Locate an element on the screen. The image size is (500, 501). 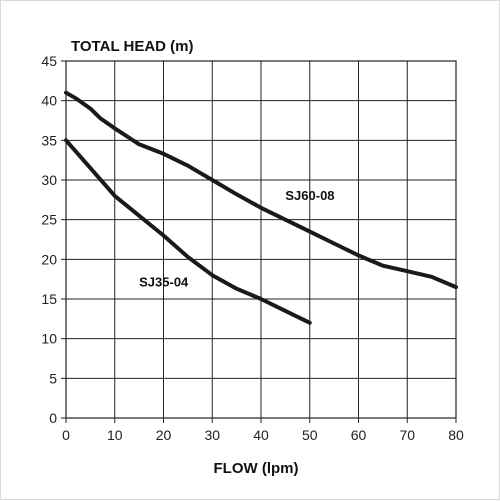
x-tick-label: 30 is located at coordinates (212, 435).